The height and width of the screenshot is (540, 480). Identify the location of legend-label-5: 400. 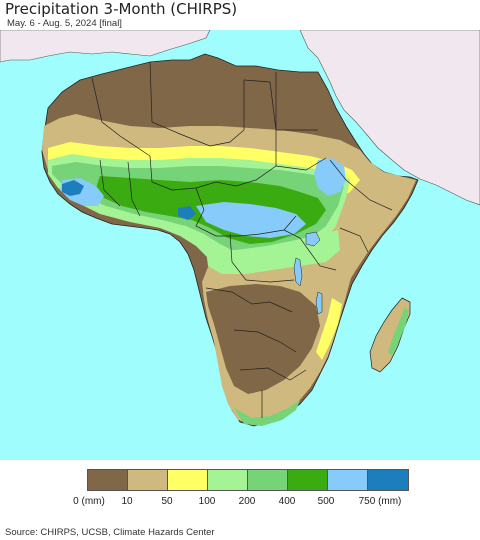
(287, 501).